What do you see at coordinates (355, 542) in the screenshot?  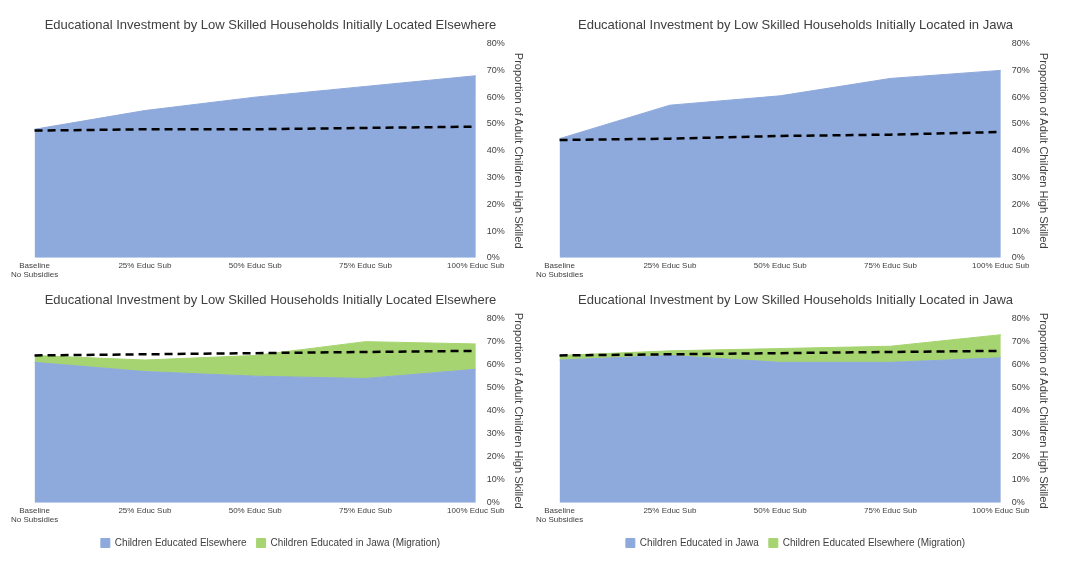 I see `legend-label: Children Educated in Jawa (Migration)` at bounding box center [355, 542].